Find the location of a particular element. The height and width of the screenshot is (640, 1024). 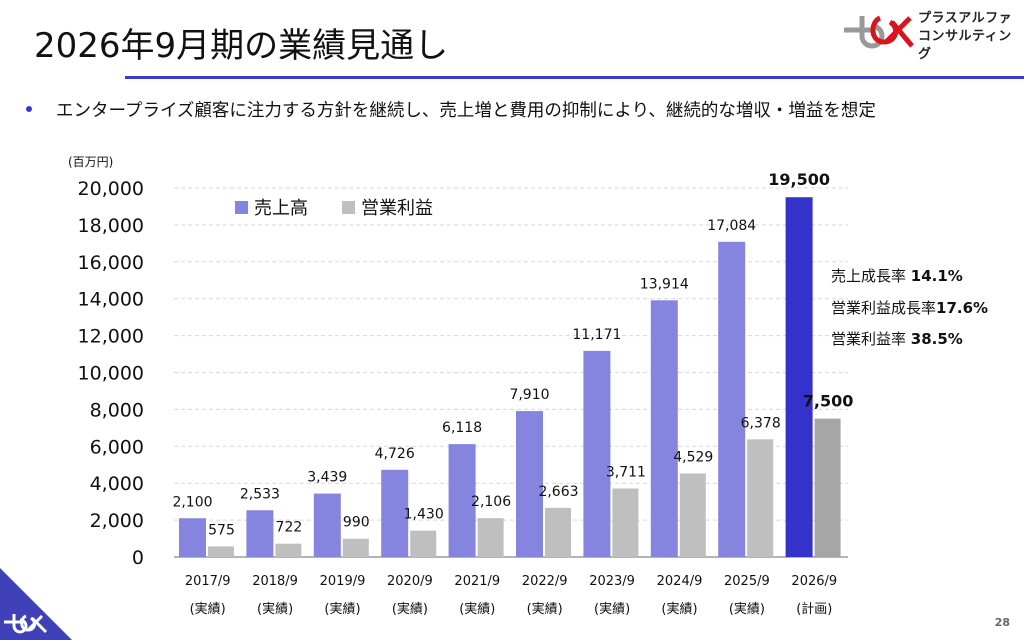

bullet-dot-icon is located at coordinates (29, 109).